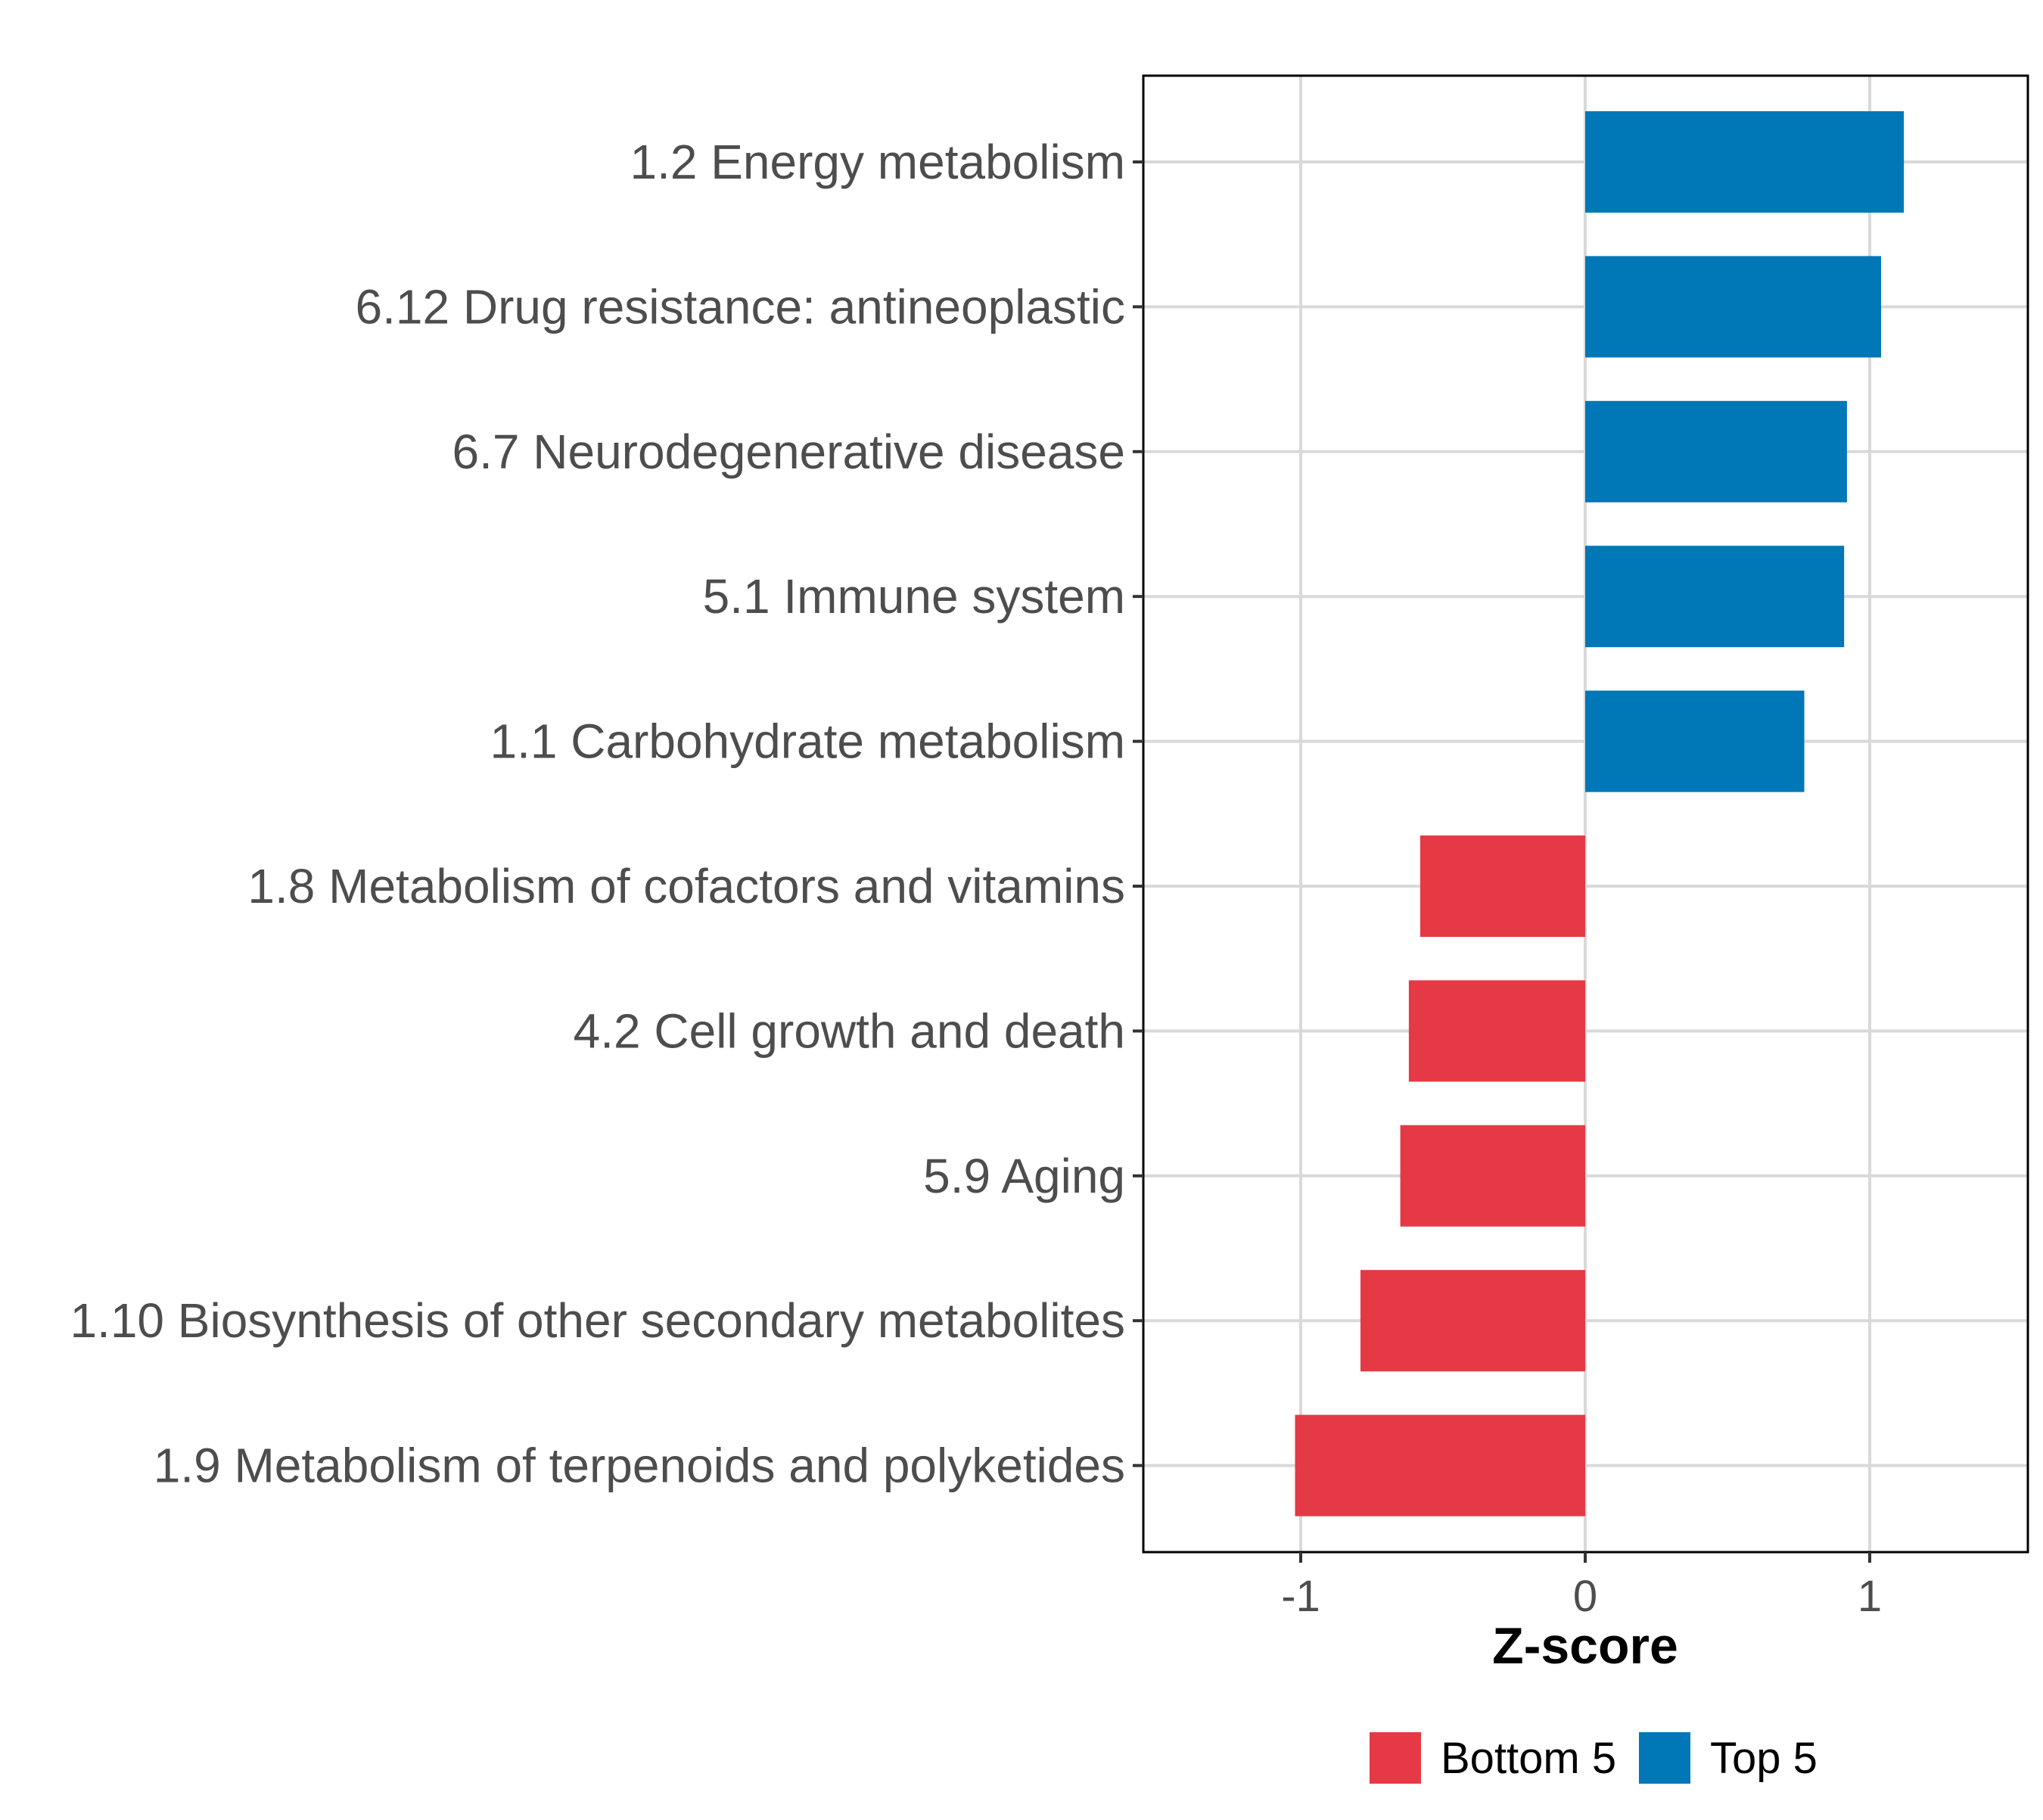  What do you see at coordinates (1585, 1646) in the screenshot?
I see `x-axis-title: Z-score` at bounding box center [1585, 1646].